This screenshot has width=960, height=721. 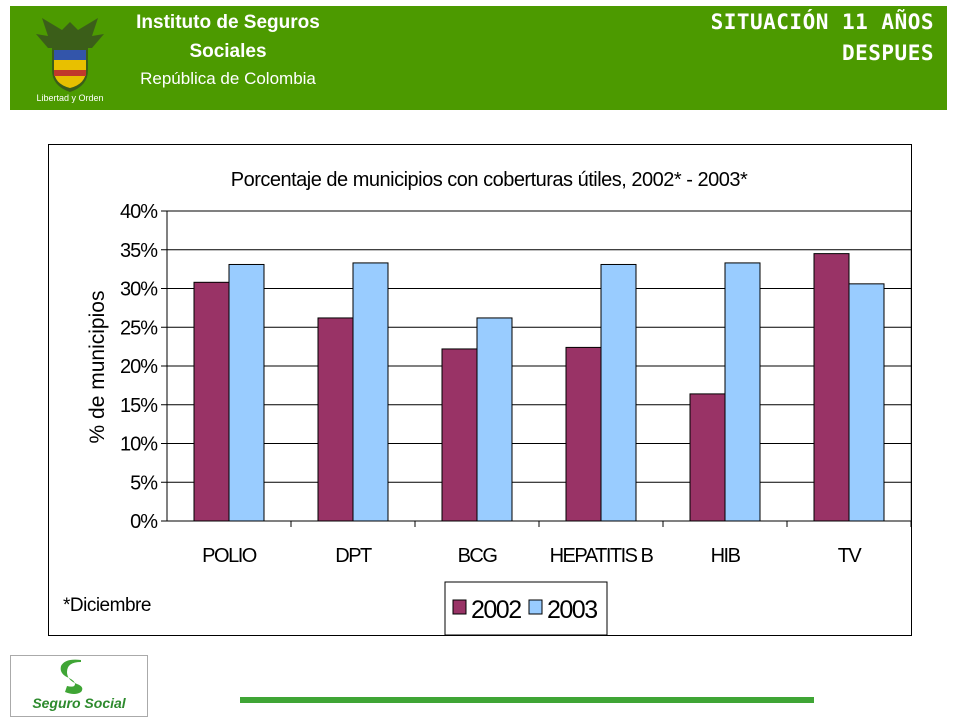 I want to click on bar-2002-dpt, so click(x=335, y=419).